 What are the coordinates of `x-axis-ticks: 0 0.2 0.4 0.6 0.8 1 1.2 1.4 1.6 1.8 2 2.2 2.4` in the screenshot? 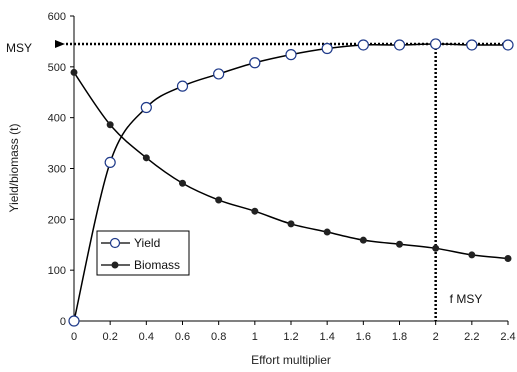 It's located at (293, 332).